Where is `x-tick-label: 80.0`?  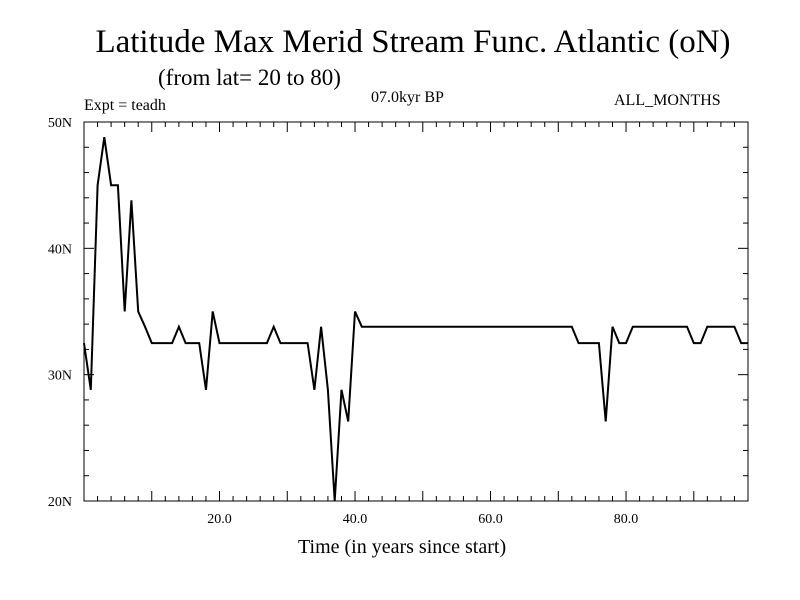 x-tick-label: 80.0 is located at coordinates (626, 519).